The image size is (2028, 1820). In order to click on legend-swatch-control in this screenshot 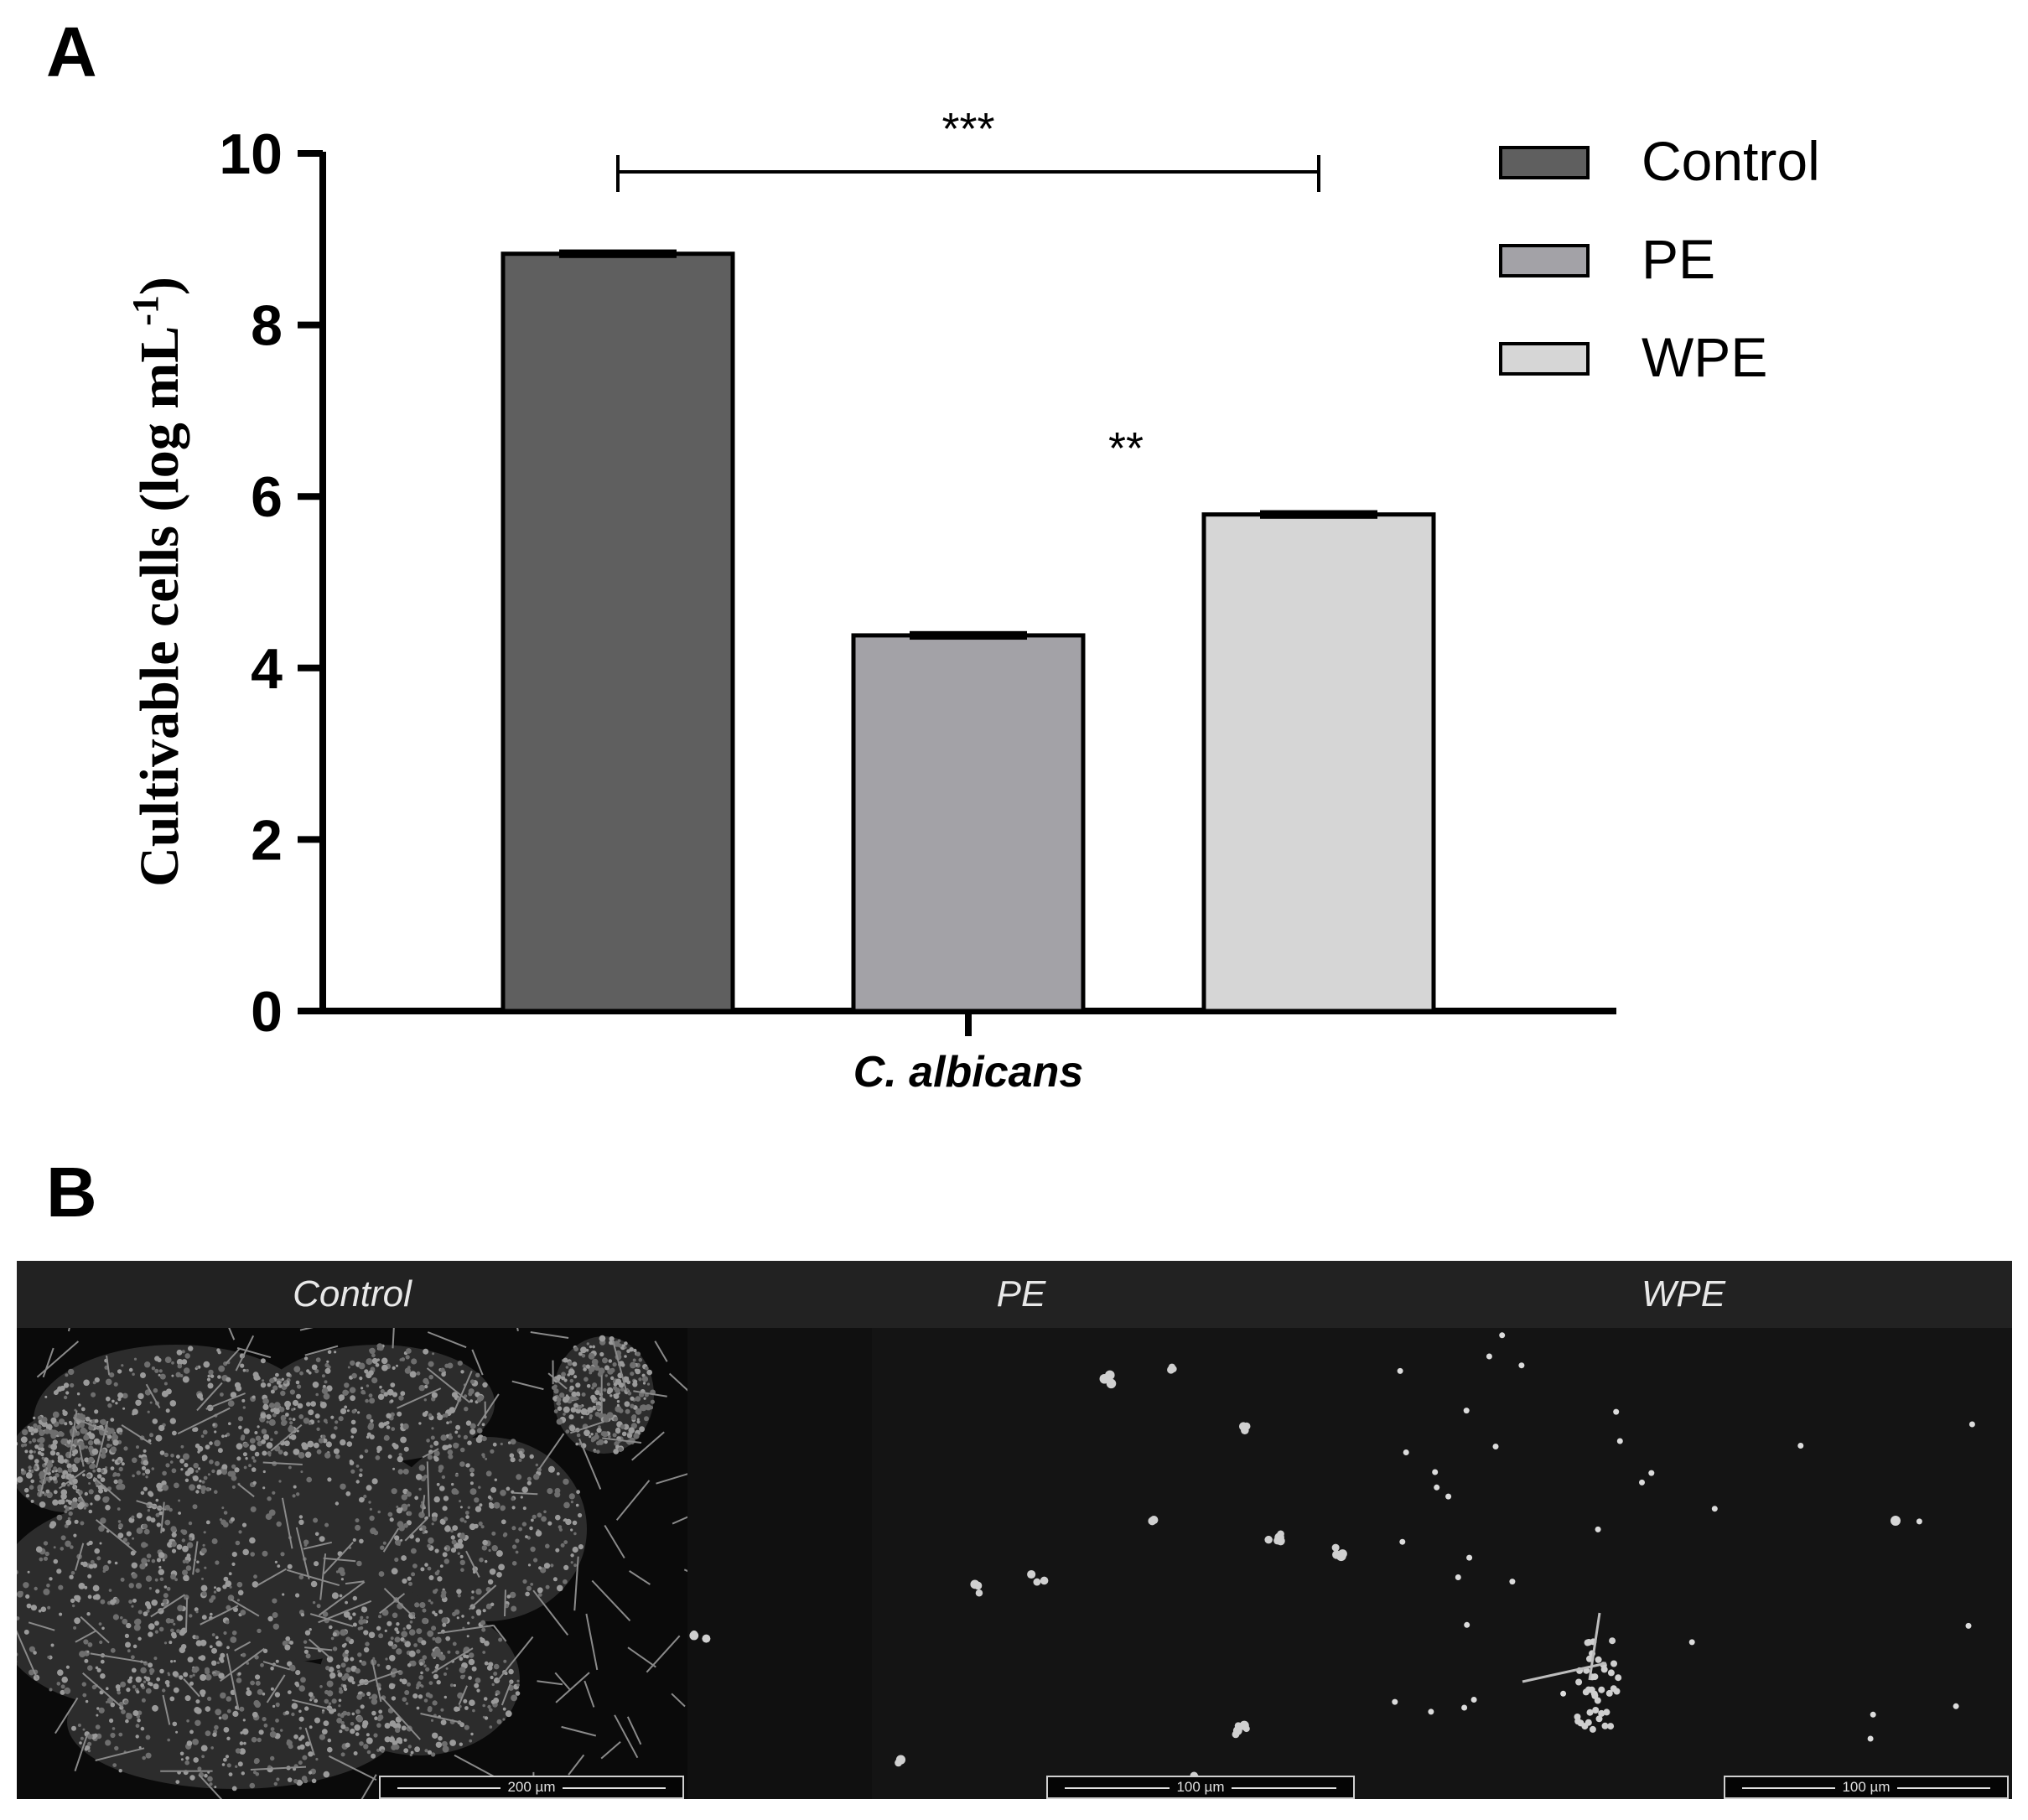, I will do `click(1544, 162)`.